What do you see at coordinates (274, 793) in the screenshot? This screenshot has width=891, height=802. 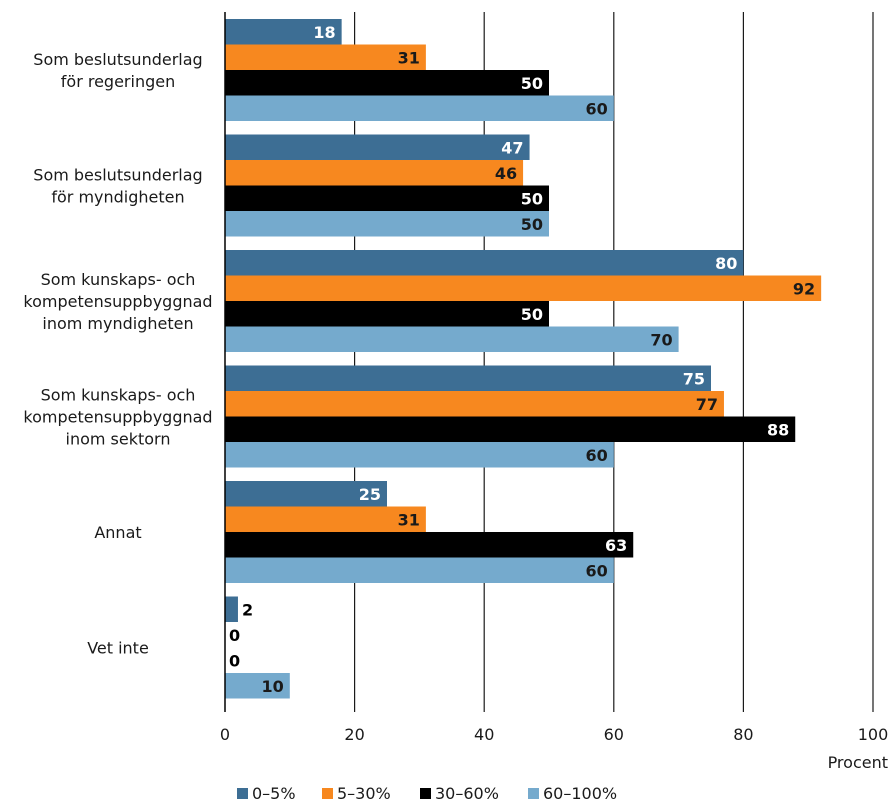 I see `legend-label: 0–5%` at bounding box center [274, 793].